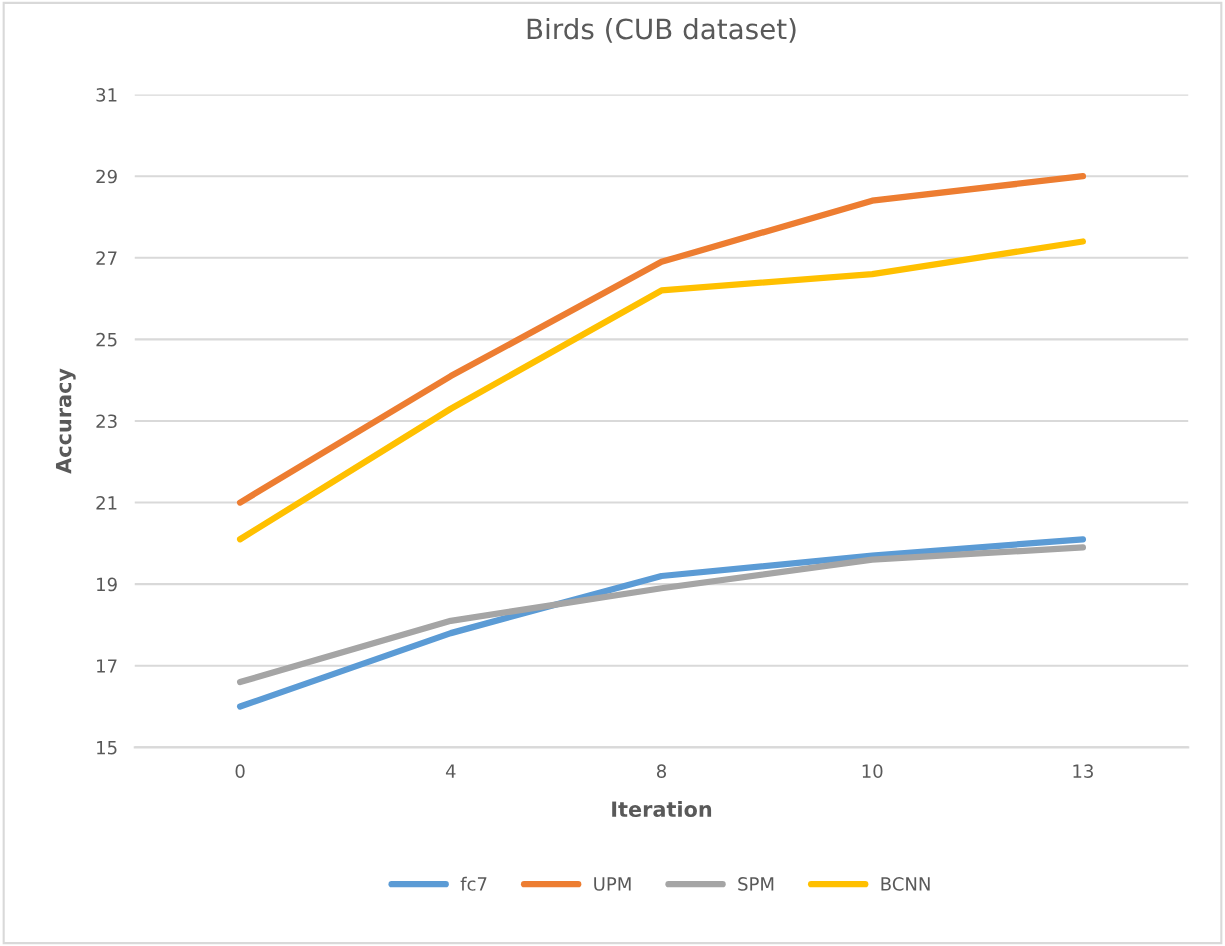 The height and width of the screenshot is (946, 1225). What do you see at coordinates (240, 771) in the screenshot?
I see `x-tick-label: 0` at bounding box center [240, 771].